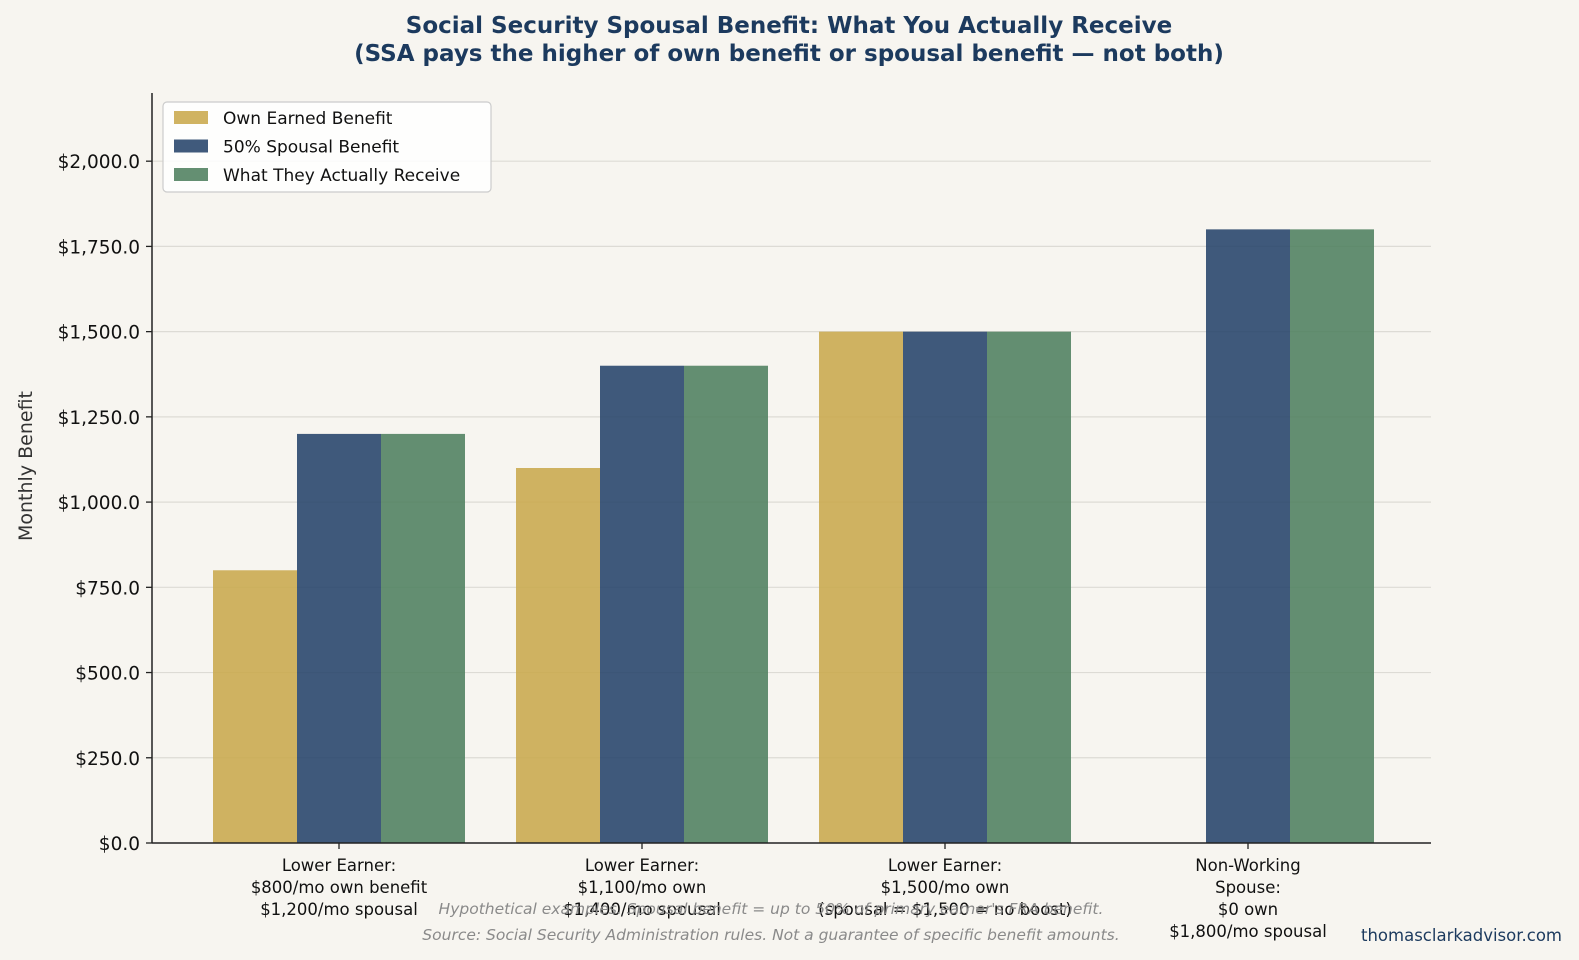  I want to click on x-tick-label-line: $1,800/mo spousal, so click(1248, 931).